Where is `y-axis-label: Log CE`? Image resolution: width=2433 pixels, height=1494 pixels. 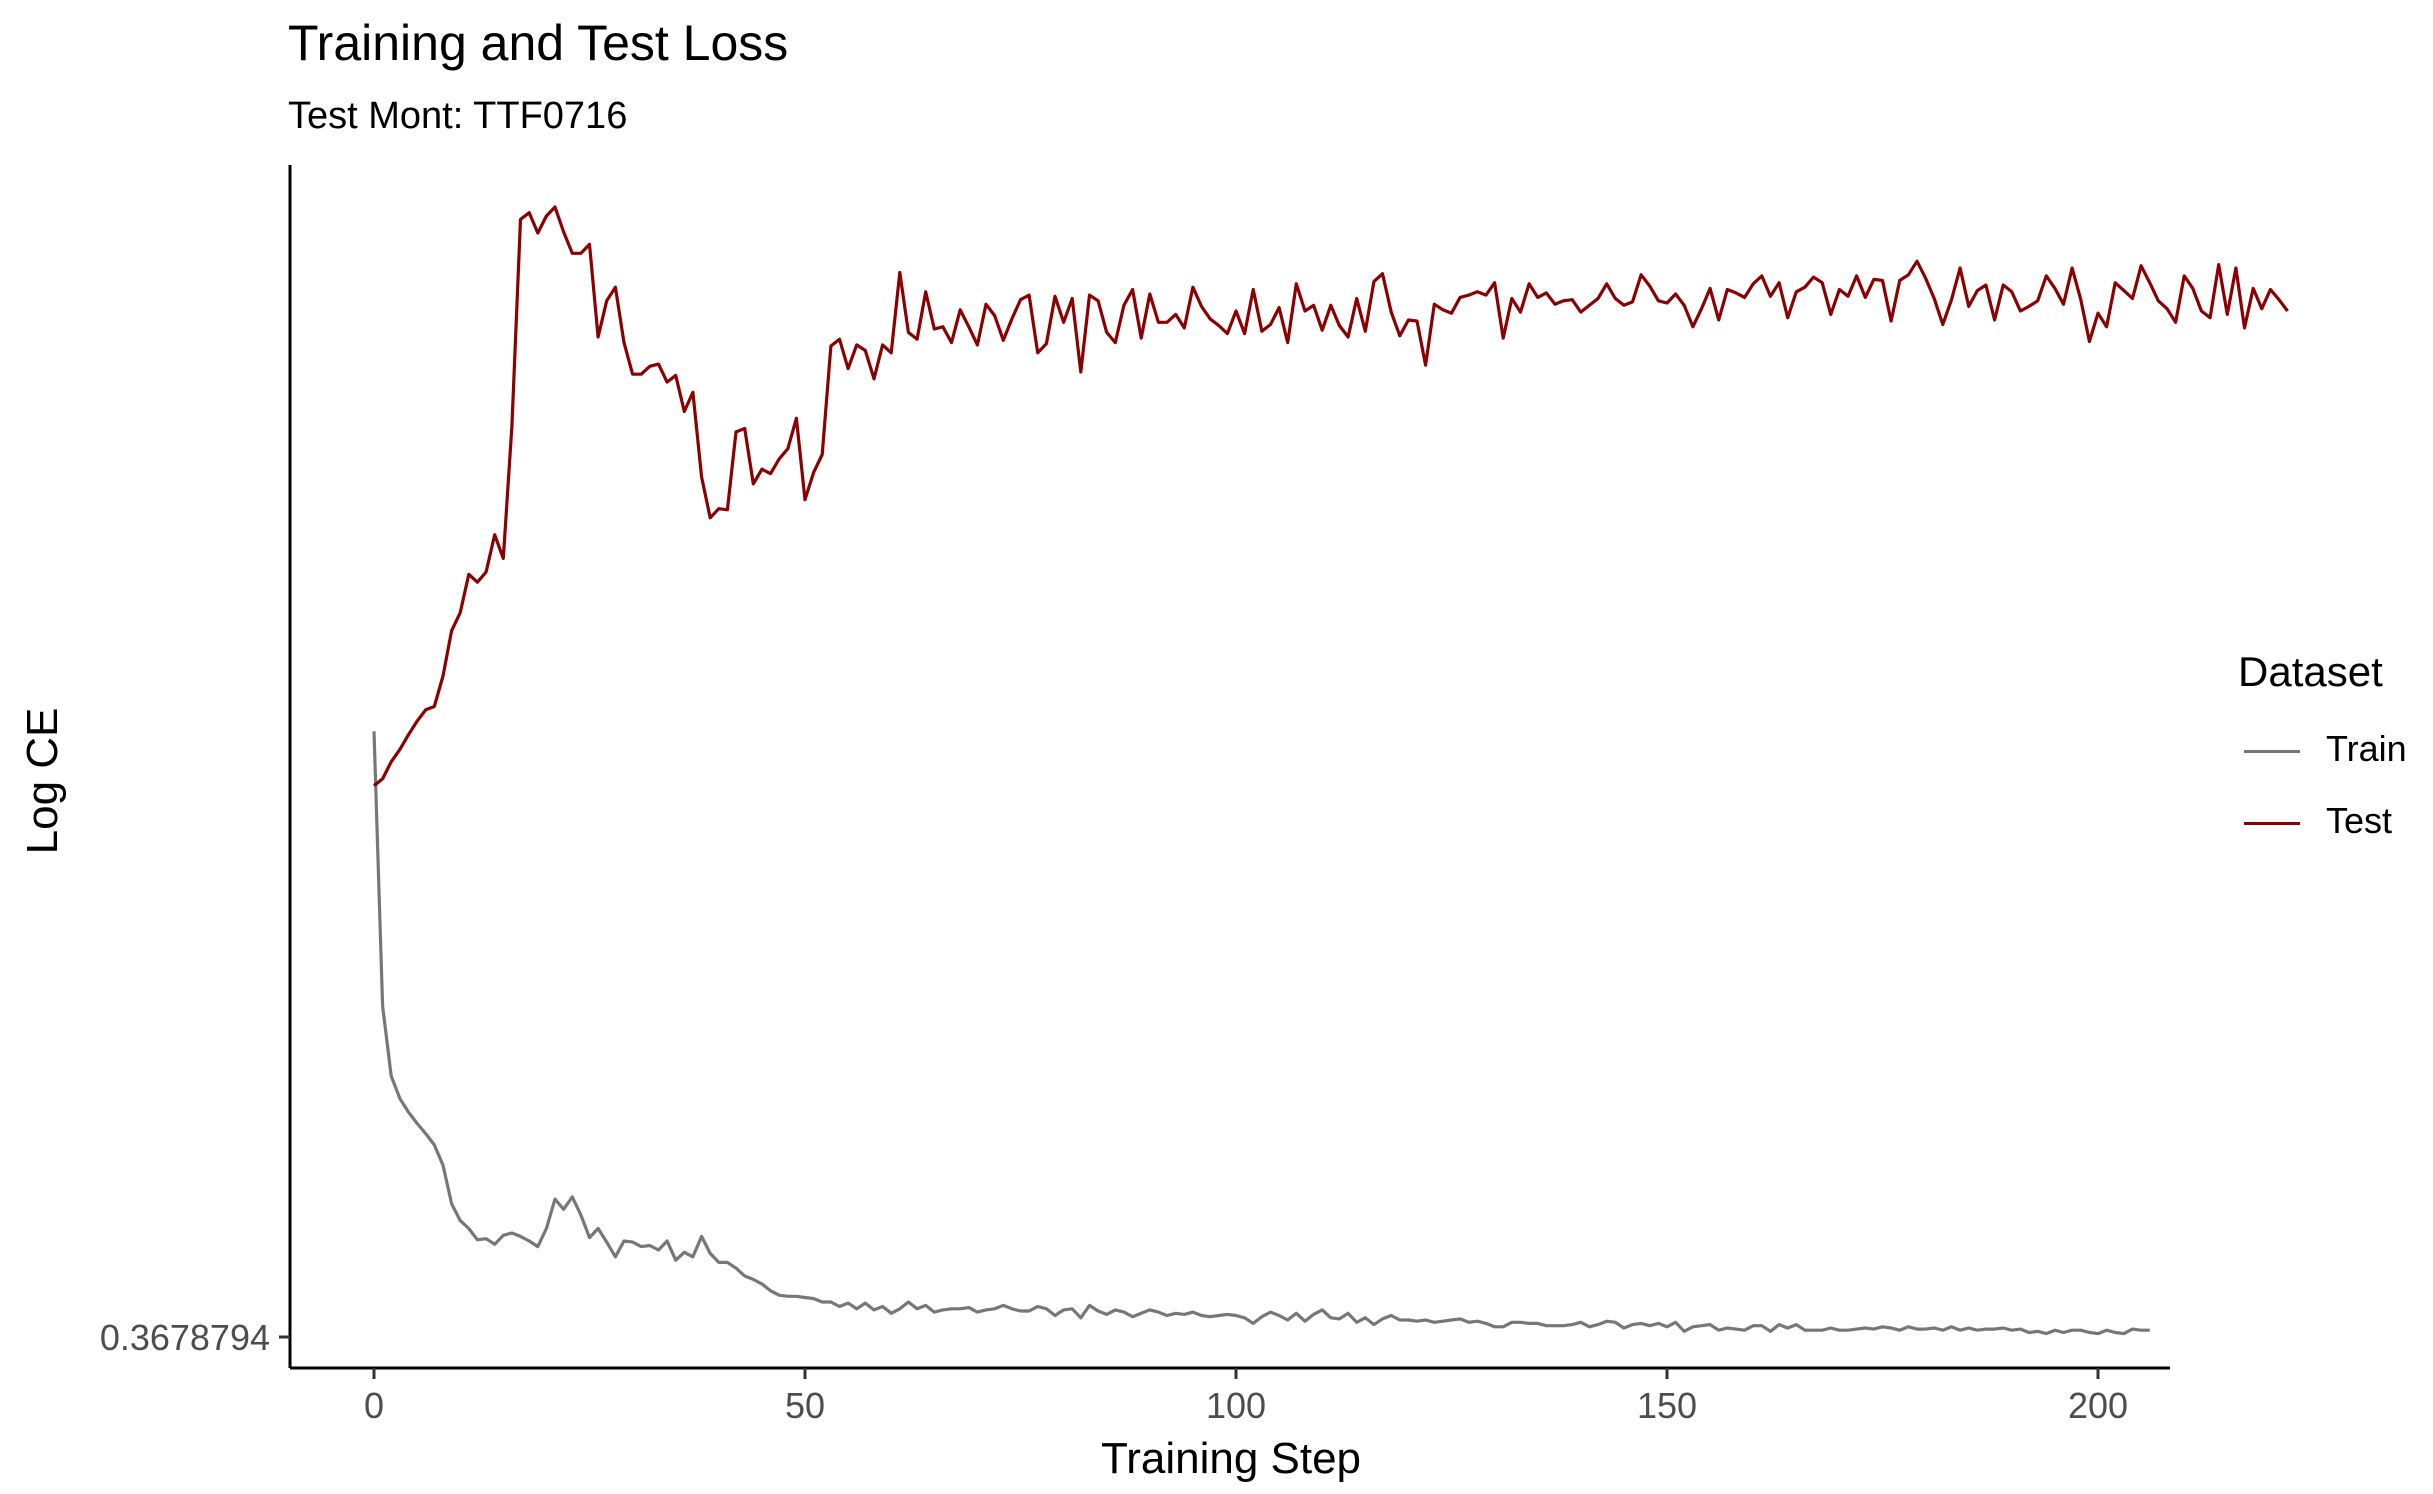
y-axis-label: Log CE is located at coordinates (42, 781).